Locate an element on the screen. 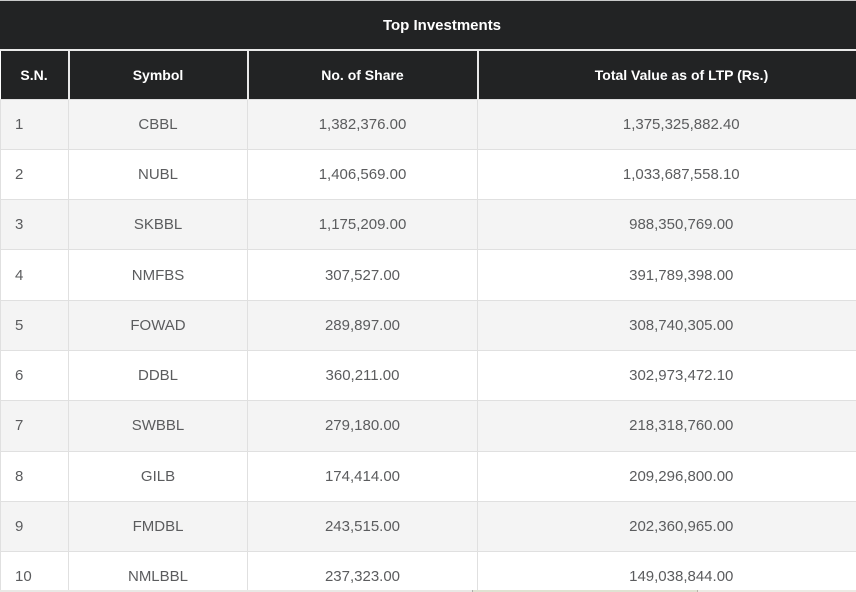 Image resolution: width=856 pixels, height=592 pixels. cell-shares: 237,323.00 is located at coordinates (362, 571).